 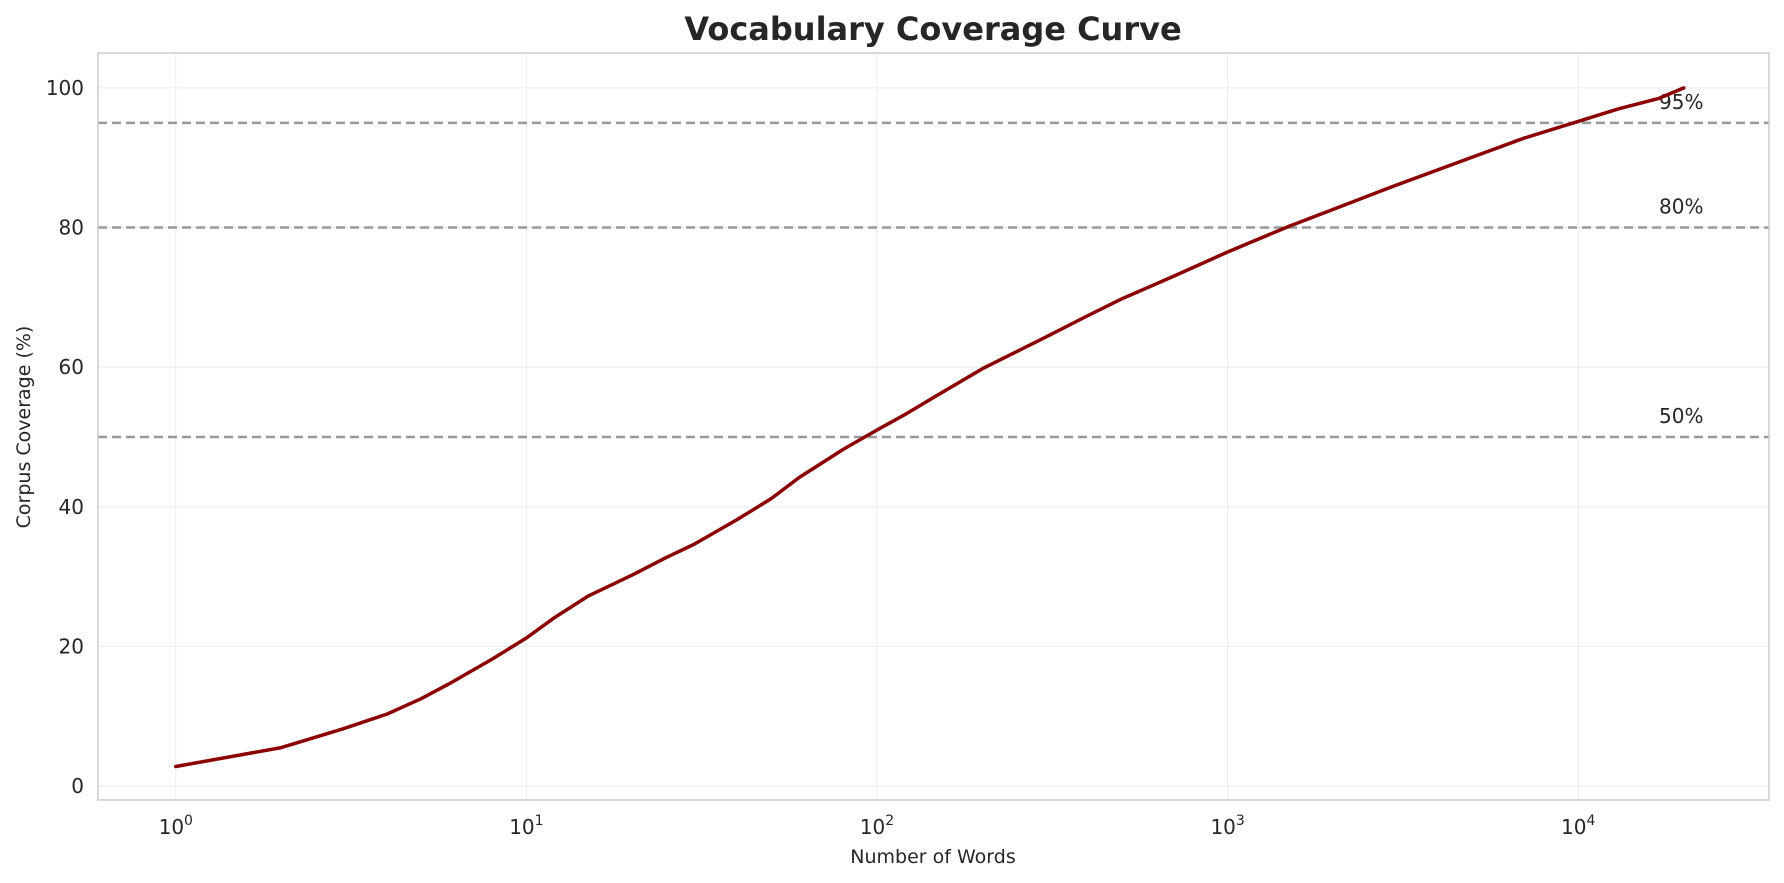 I want to click on chart-title: Vocabulary Coverage Curve, so click(x=932, y=29).